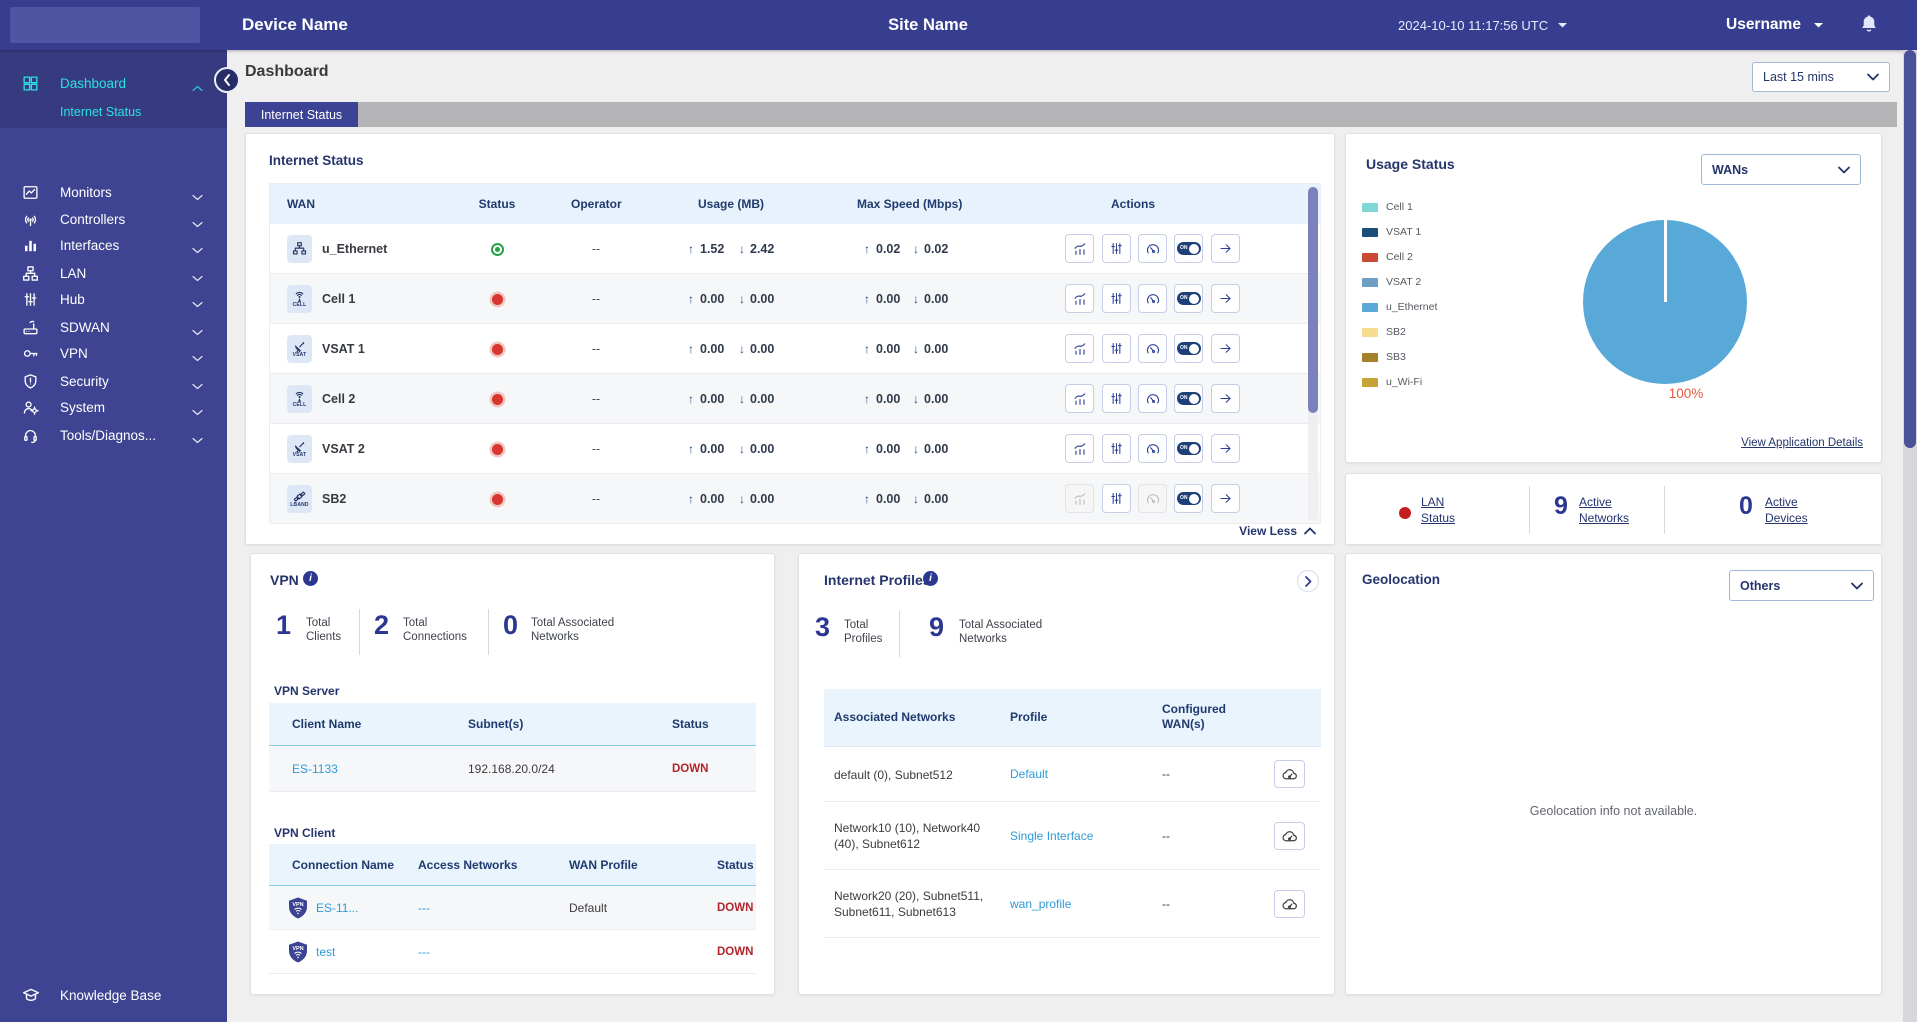 The image size is (1917, 1022). What do you see at coordinates (113, 327) in the screenshot?
I see `sidebar-item-sdwan: SDWAN` at bounding box center [113, 327].